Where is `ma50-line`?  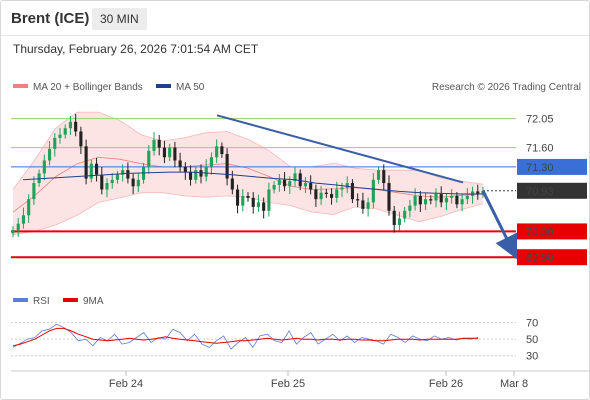 ma50-line is located at coordinates (252, 183).